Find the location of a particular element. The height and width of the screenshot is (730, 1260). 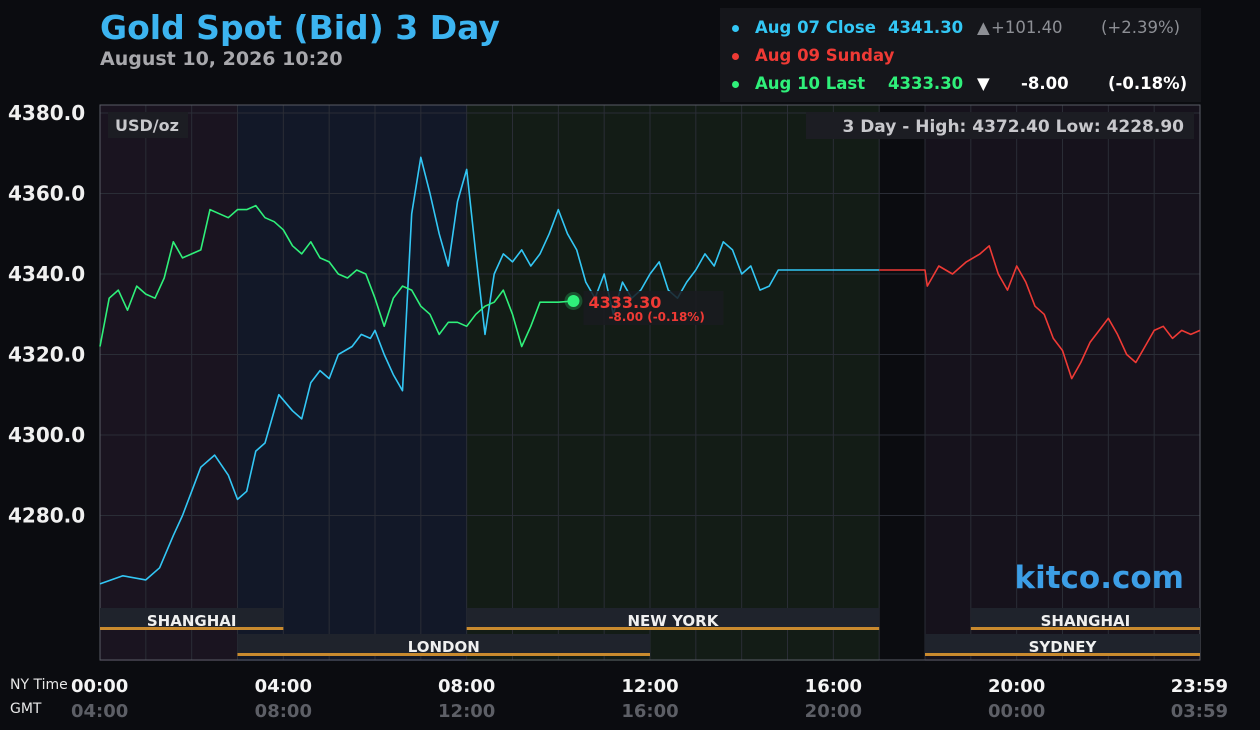

high-low-label: 3 Day - High: 4372.40 Low: 4228.90 is located at coordinates (1013, 127).